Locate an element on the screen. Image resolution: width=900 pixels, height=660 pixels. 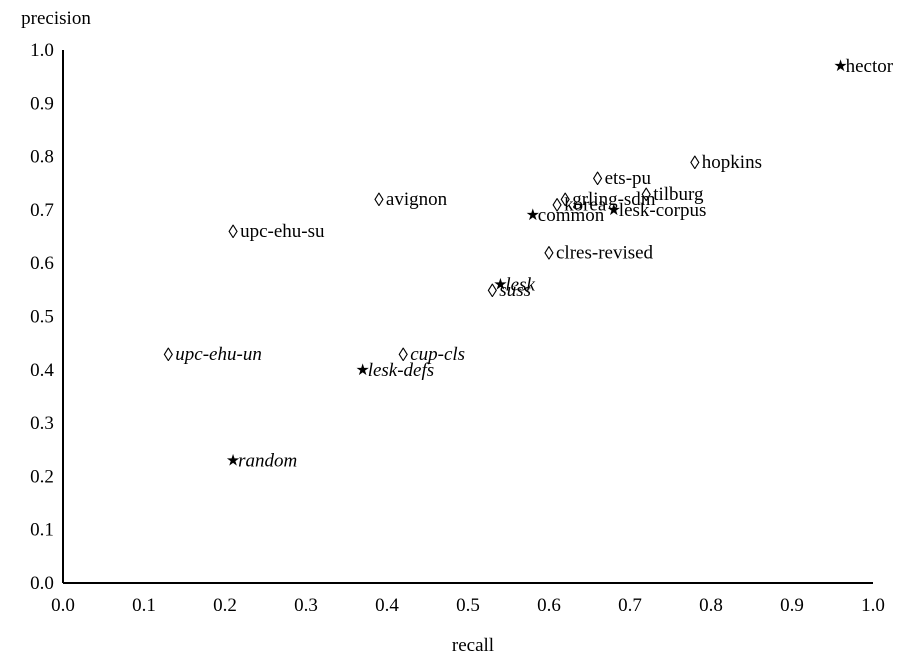
data-point: ★hector is located at coordinates (863, 66).